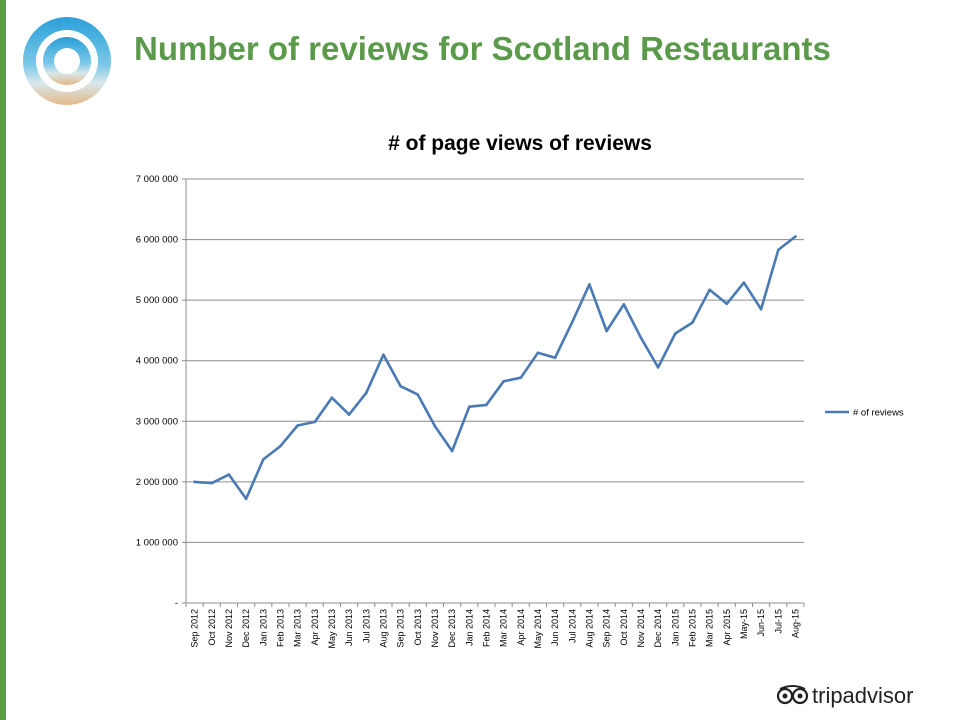 Image resolution: width=960 pixels, height=720 pixels. I want to click on x-tick-label: Jan 2015, so click(675, 627).